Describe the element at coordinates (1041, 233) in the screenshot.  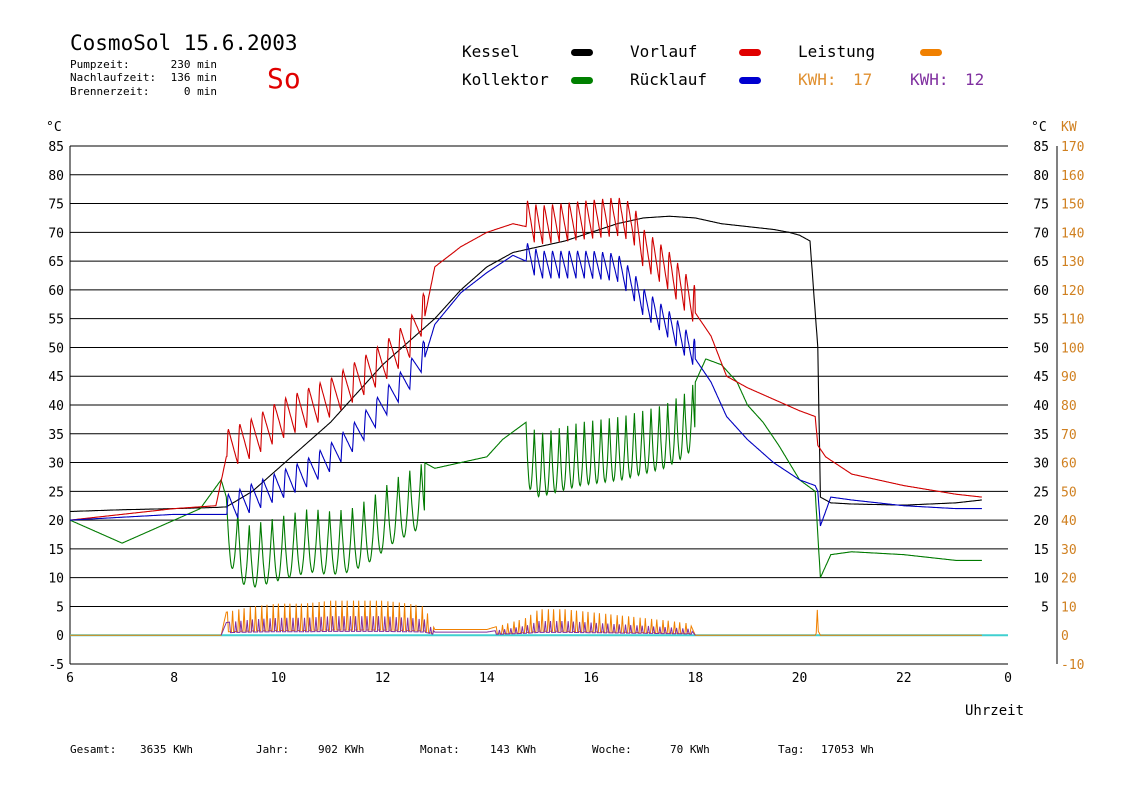
I see `y-tick-right: 70` at that location.